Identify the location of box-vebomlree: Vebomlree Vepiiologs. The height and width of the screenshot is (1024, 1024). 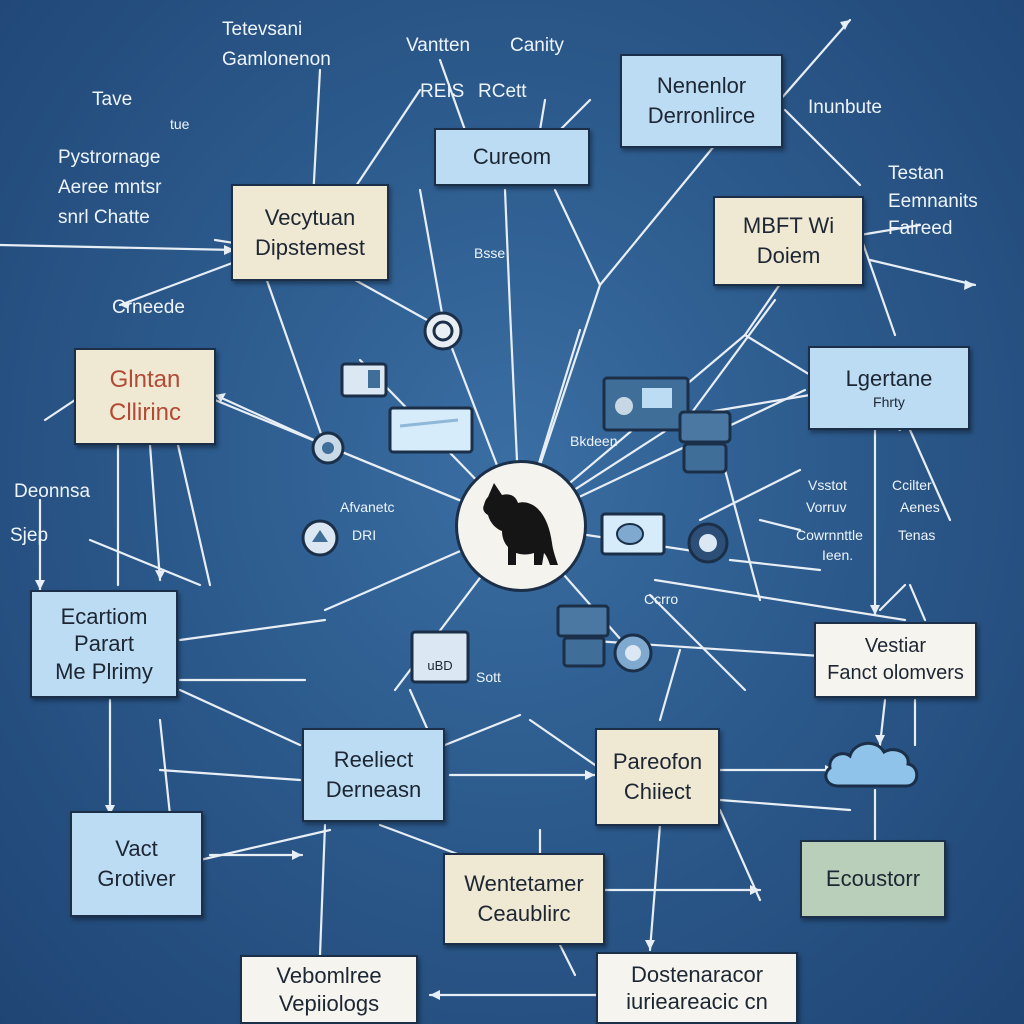
(329, 989).